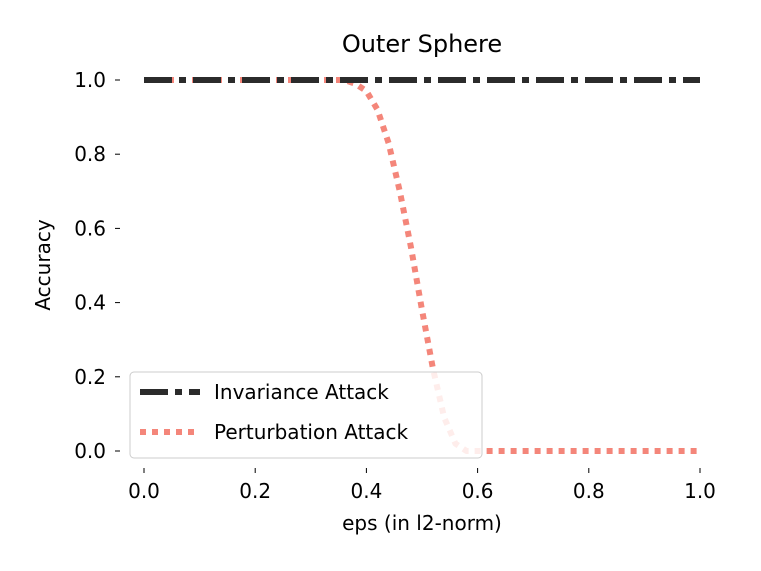  I want to click on y-tick-label: 0.4, so click(90, 303).